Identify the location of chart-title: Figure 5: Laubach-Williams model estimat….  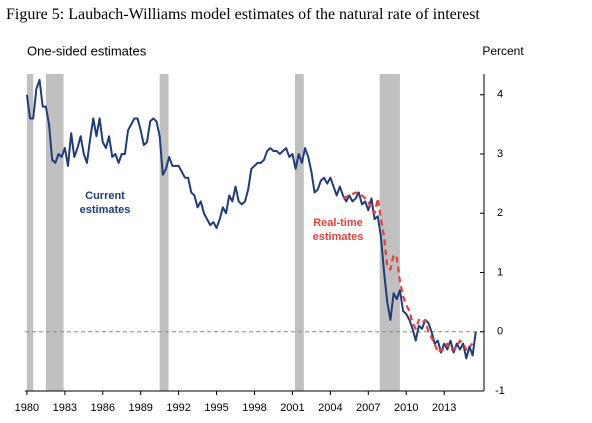
(243, 14).